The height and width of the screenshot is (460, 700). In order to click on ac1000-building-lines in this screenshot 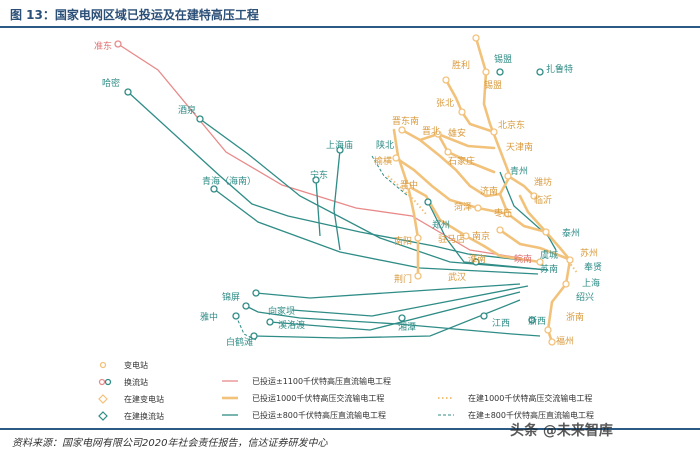, I will do `click(483, 225)`.